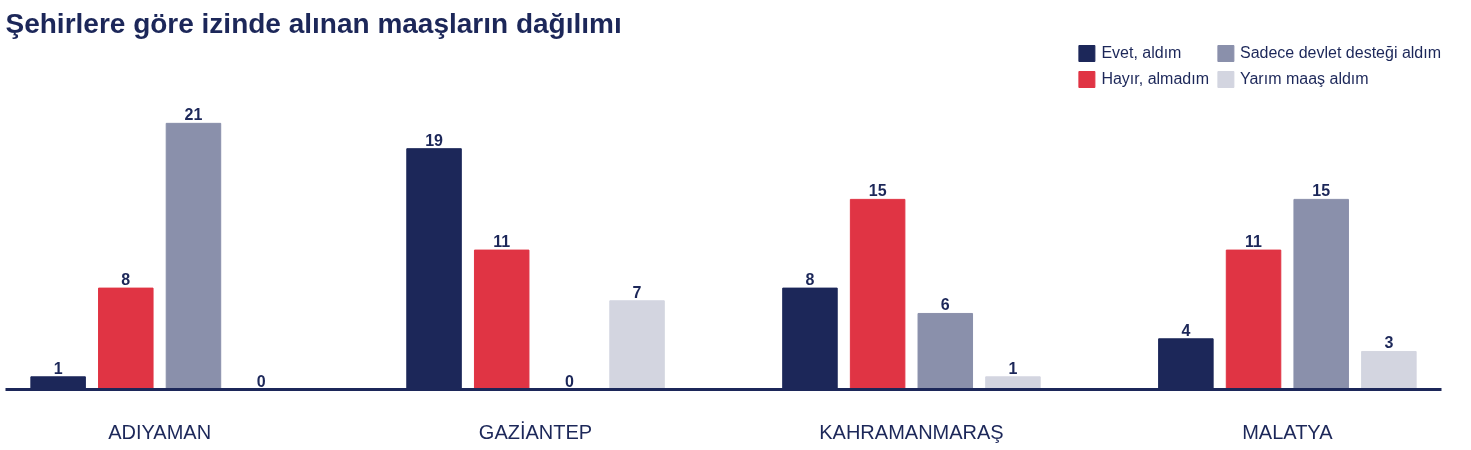 The width and height of the screenshot is (1471, 450). Describe the element at coordinates (434, 140) in the screenshot. I see `data-label: 19` at that location.